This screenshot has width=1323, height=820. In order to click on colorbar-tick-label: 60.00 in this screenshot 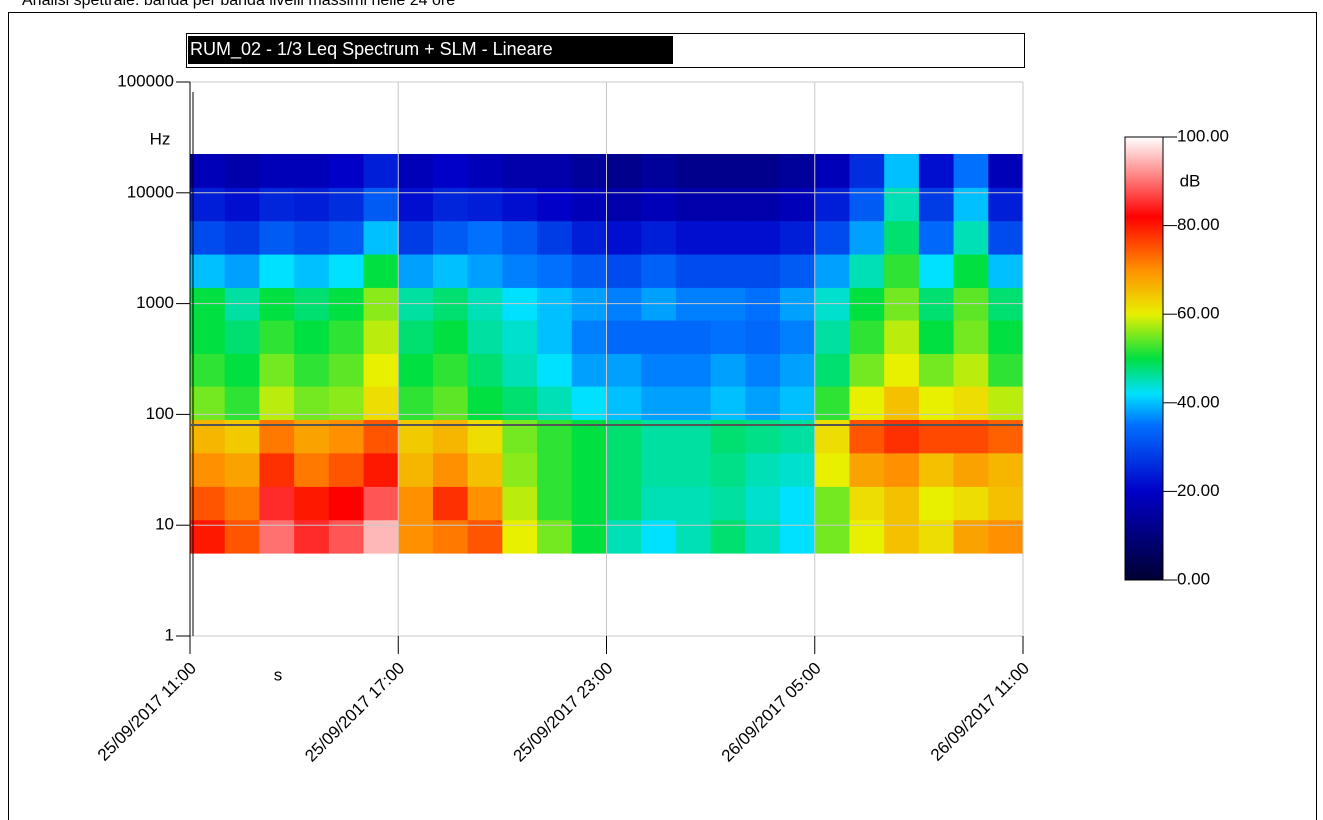, I will do `click(1198, 313)`.